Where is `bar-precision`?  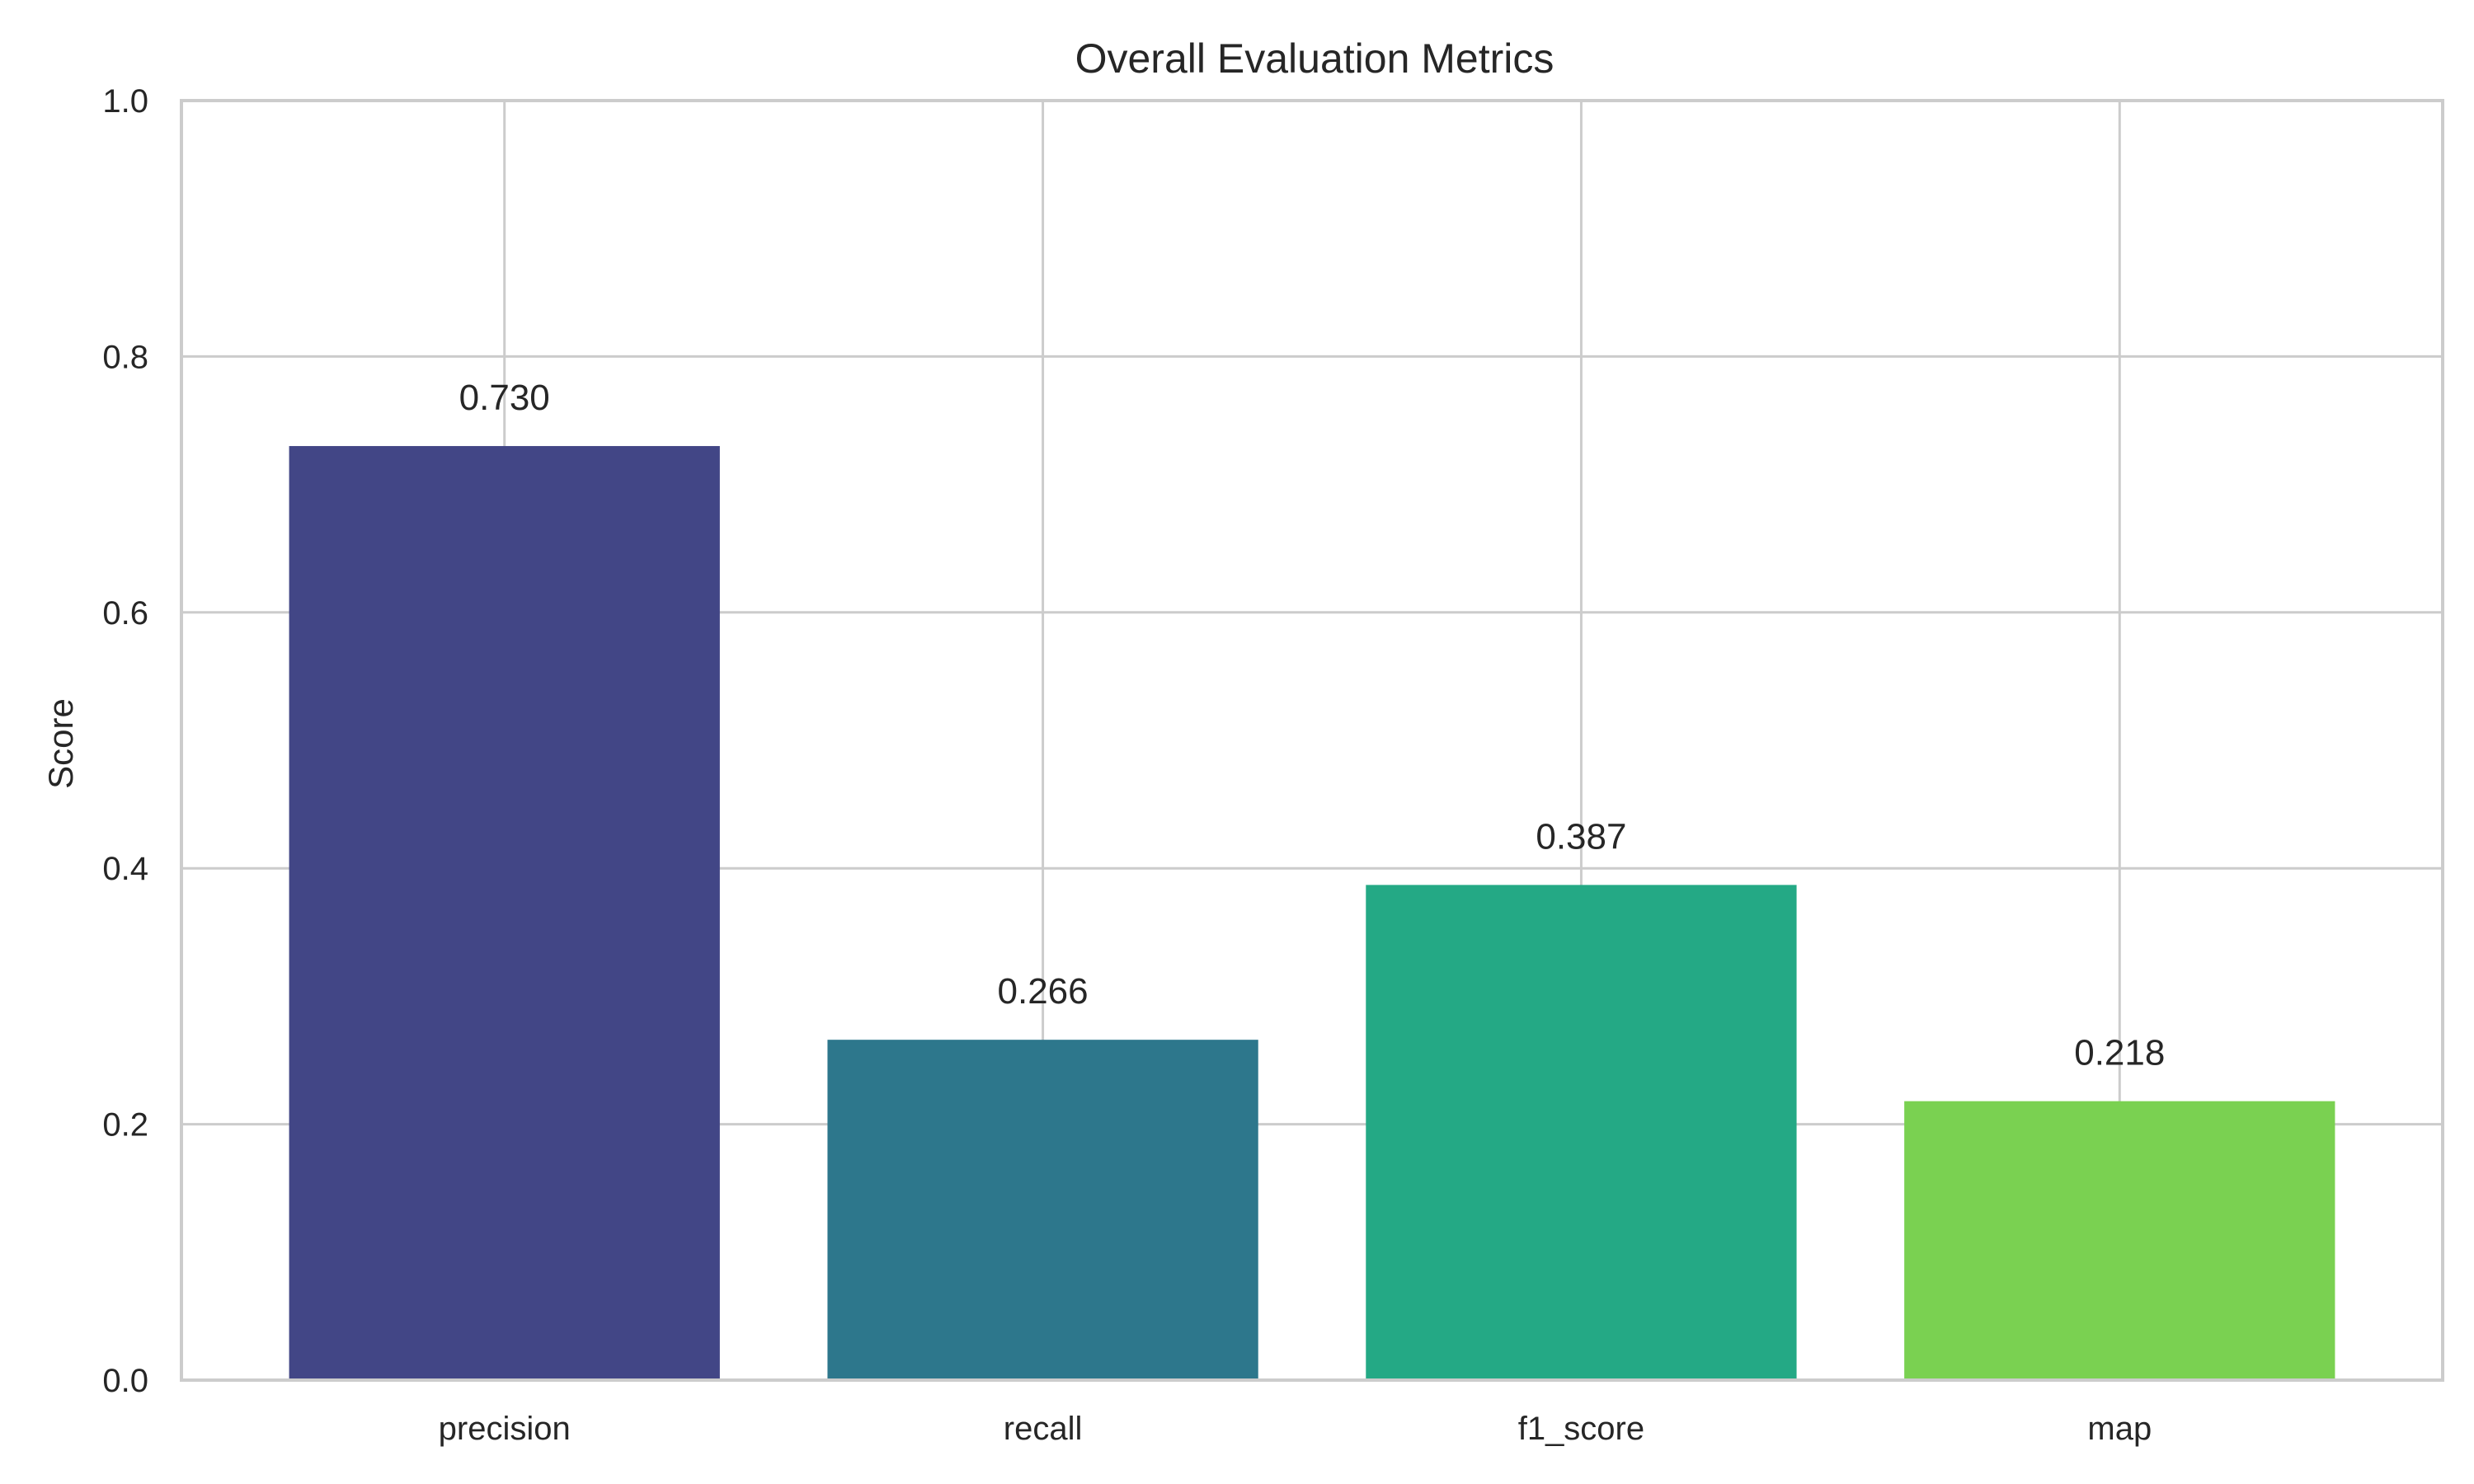
bar-precision is located at coordinates (504, 913).